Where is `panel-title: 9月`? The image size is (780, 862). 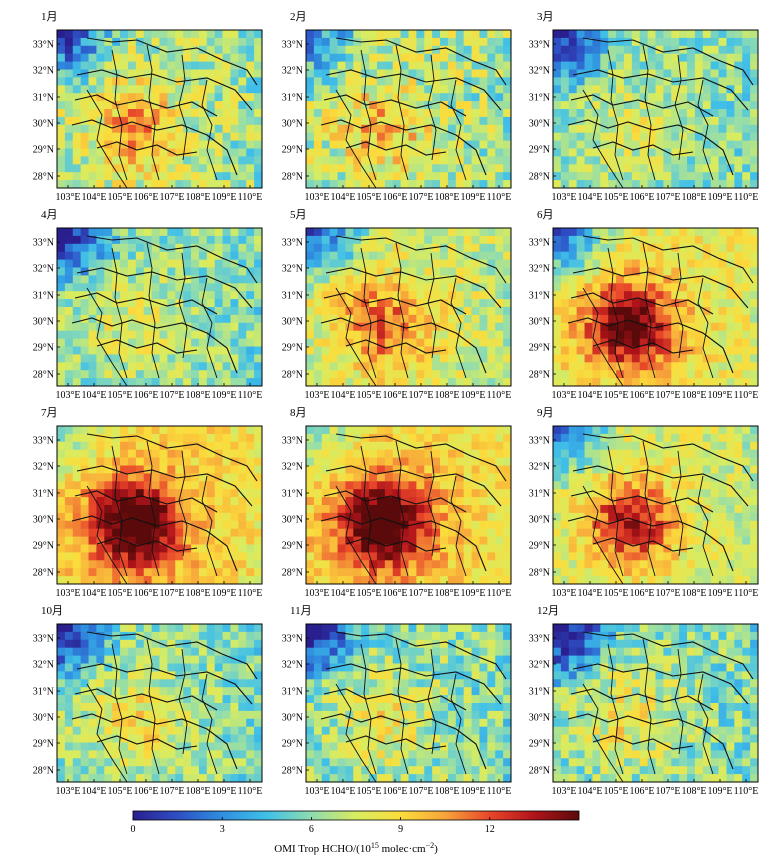
panel-title: 9月 is located at coordinates (545, 413).